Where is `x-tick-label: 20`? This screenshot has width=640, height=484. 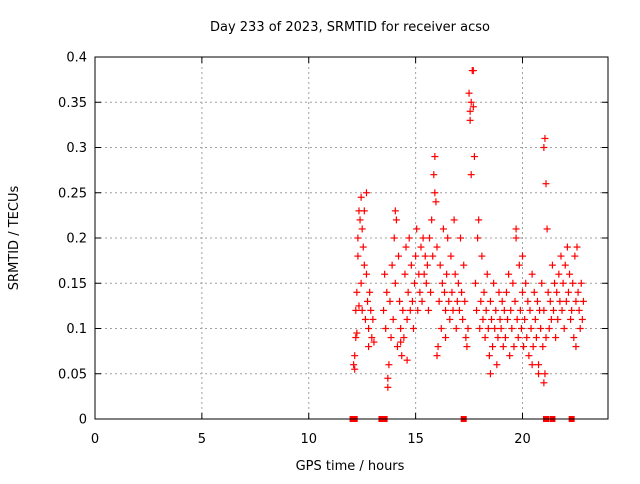 x-tick-label: 20 is located at coordinates (522, 439).